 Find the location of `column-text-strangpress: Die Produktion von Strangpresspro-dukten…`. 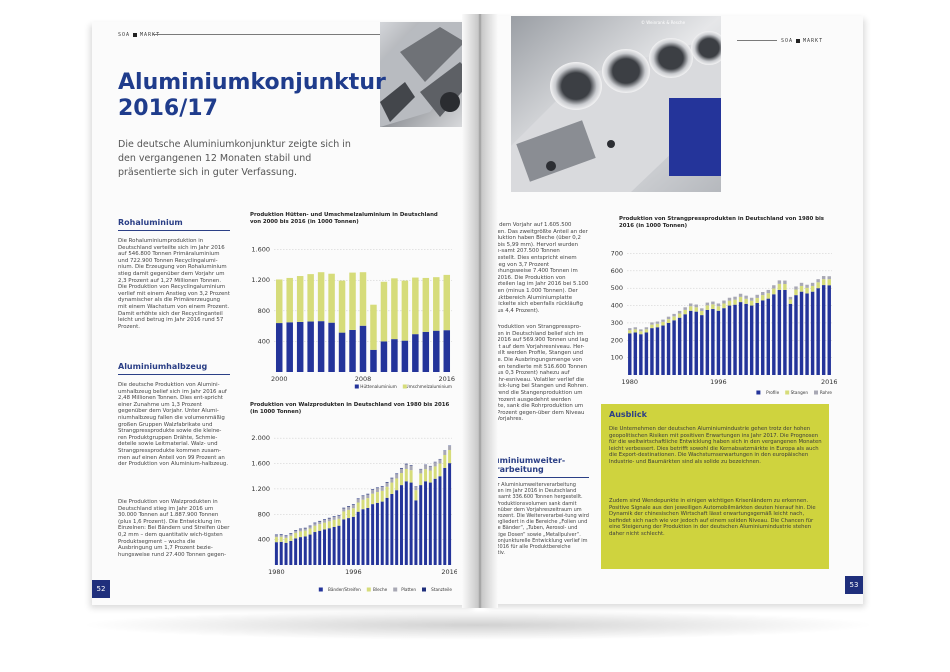

column-text-strangpress: Die Produktion von Strangpresspro-dukten… is located at coordinates (537, 373).